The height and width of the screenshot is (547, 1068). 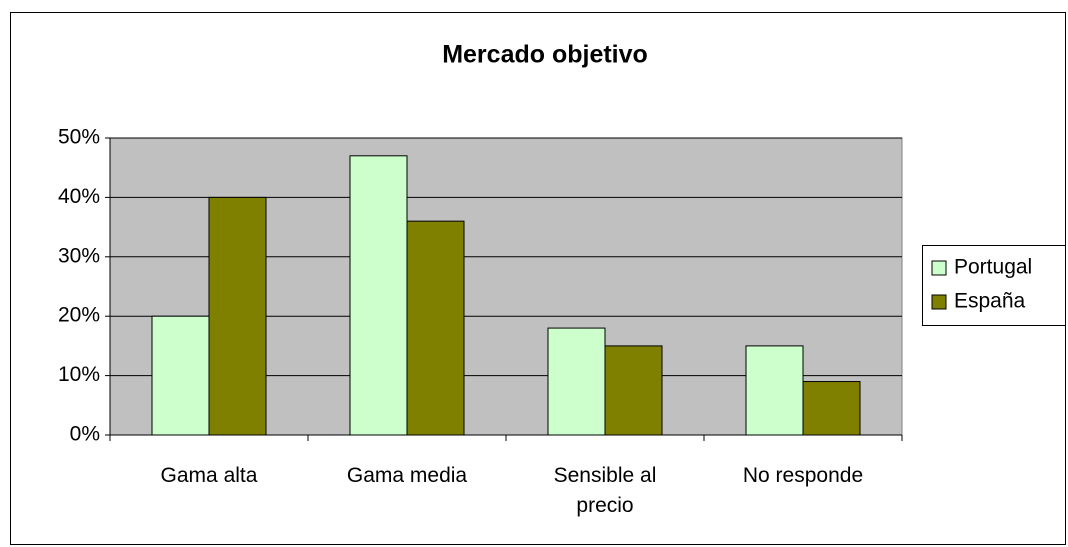 I want to click on chart-title: Mercado objetivo, so click(x=545, y=55).